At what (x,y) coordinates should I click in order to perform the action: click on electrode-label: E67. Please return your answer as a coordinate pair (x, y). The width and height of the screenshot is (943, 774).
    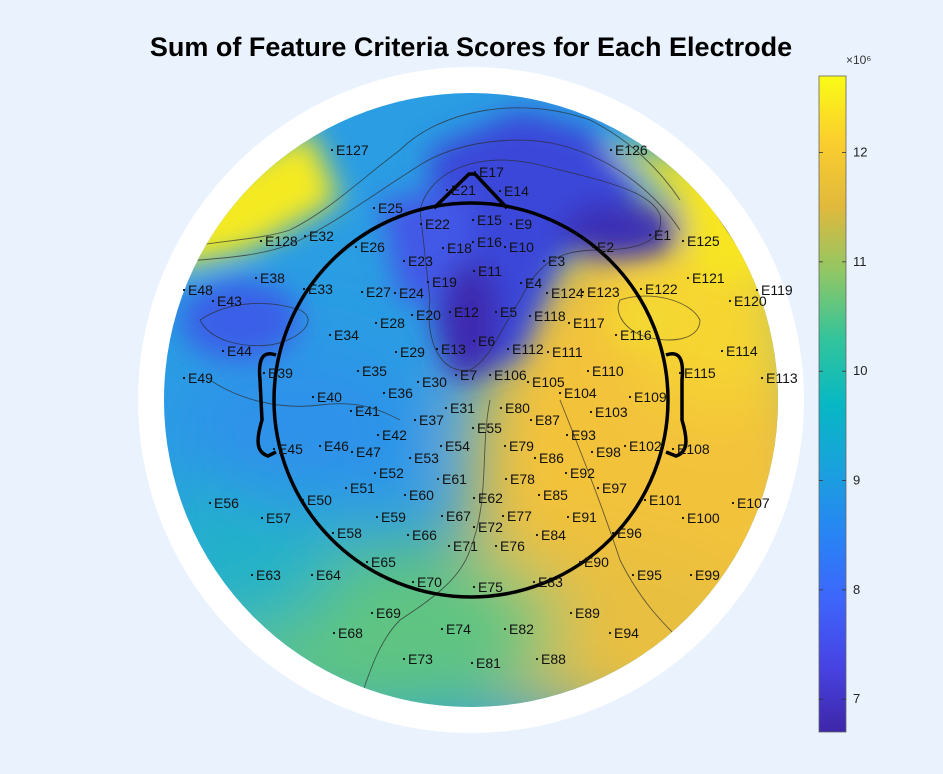
    Looking at the image, I should click on (458, 516).